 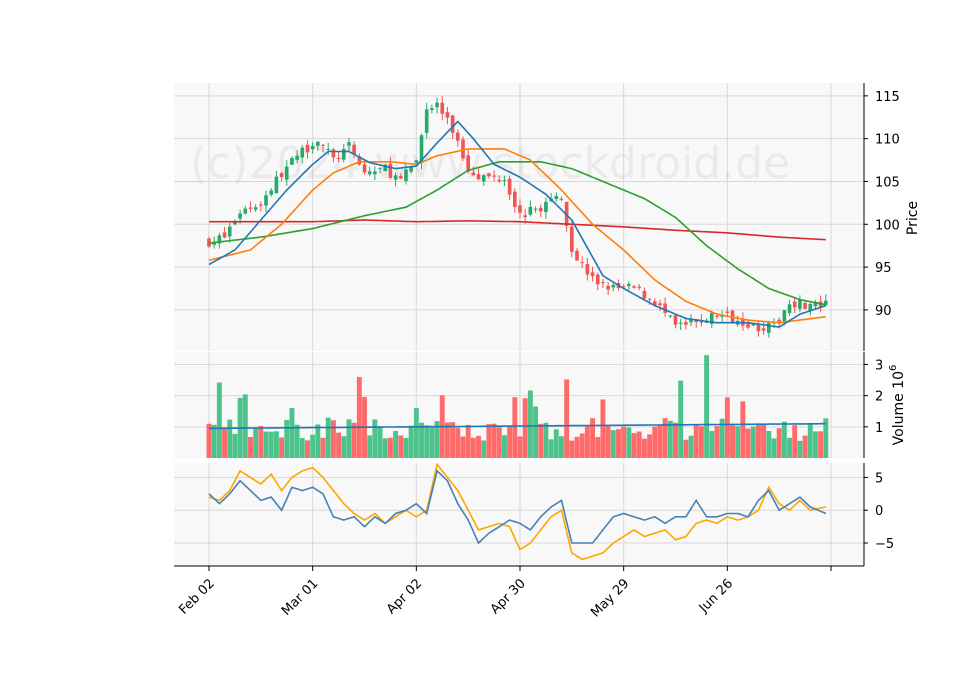 What do you see at coordinates (404, 596) in the screenshot?
I see `x-tick-label: Apr 02` at bounding box center [404, 596].